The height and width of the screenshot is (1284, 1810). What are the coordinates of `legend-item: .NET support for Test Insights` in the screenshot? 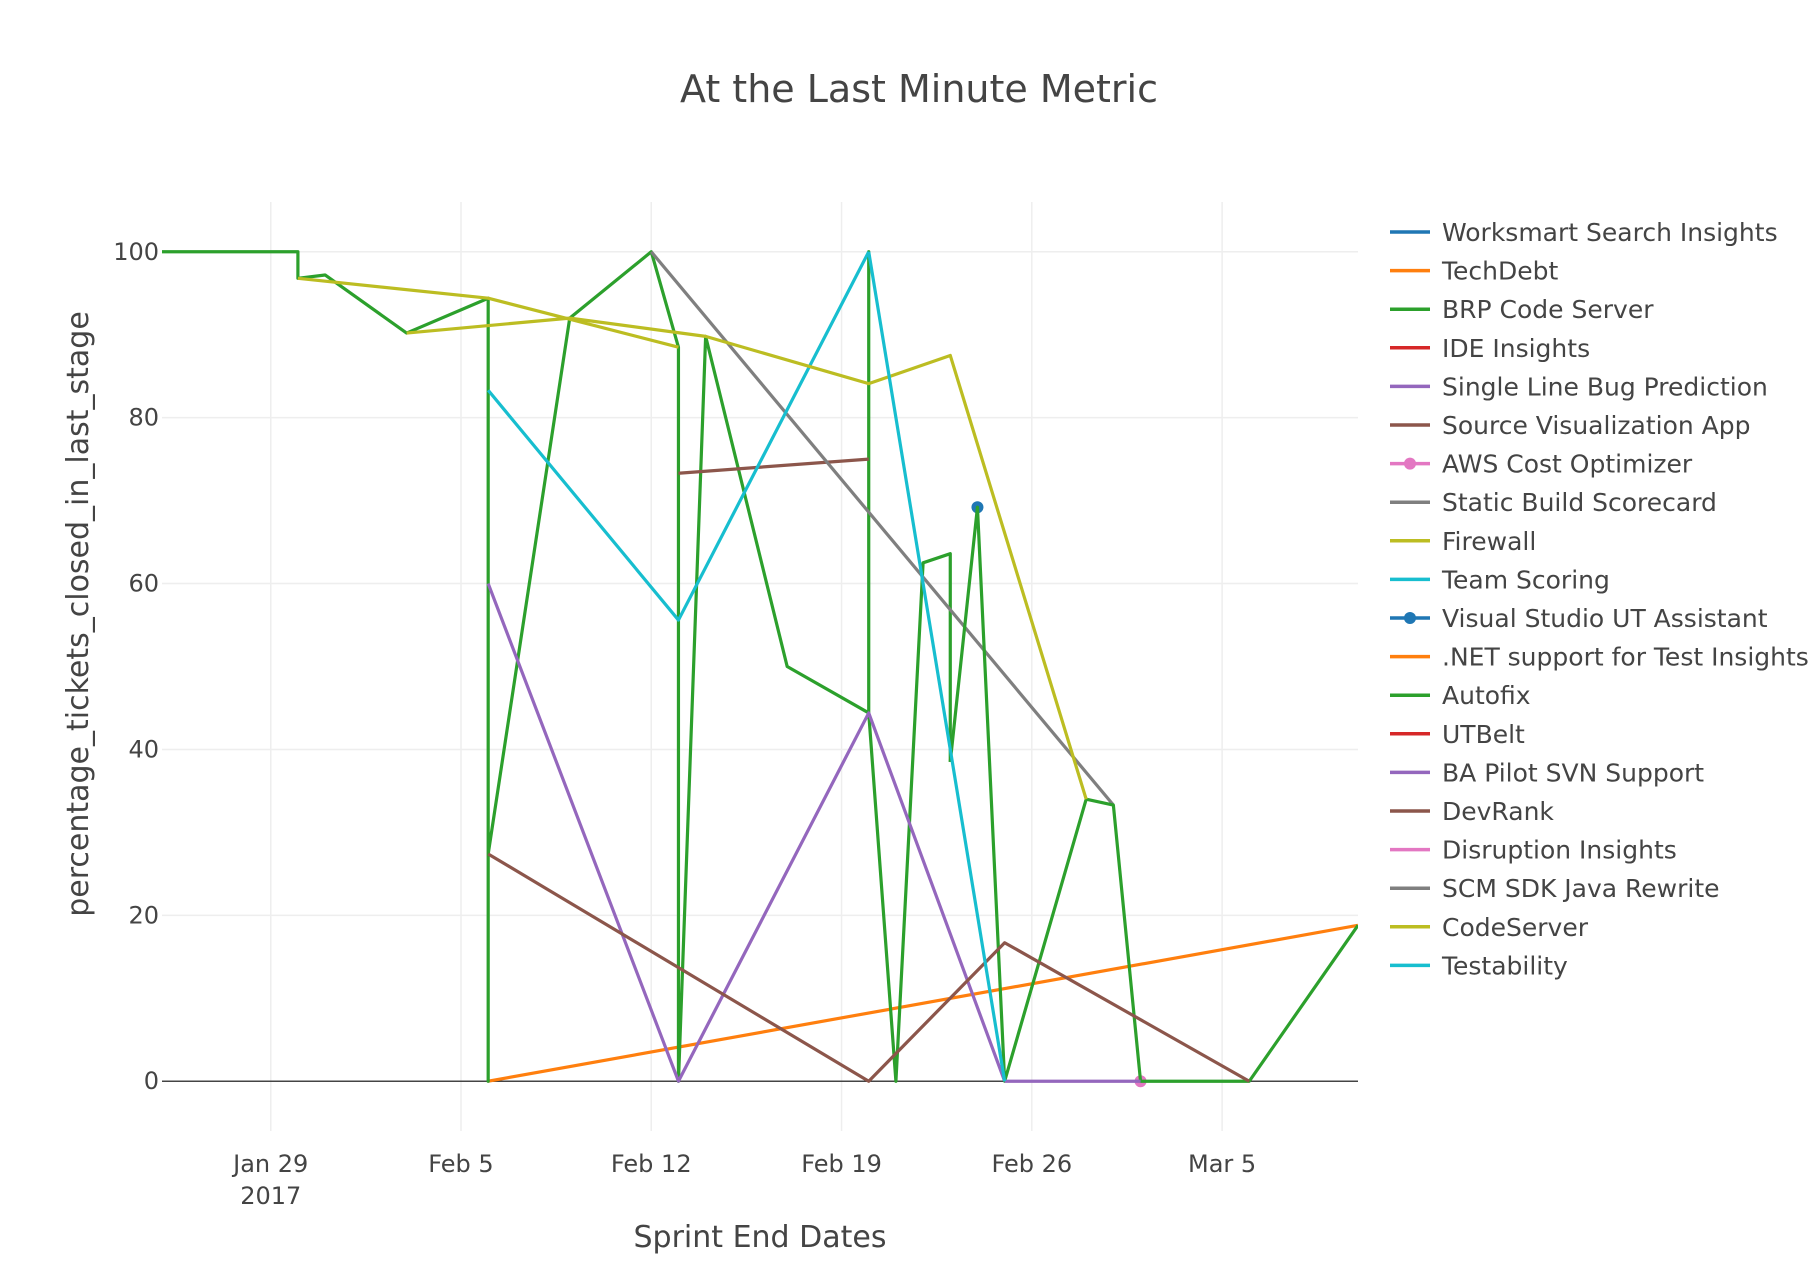 It's located at (1599, 657).